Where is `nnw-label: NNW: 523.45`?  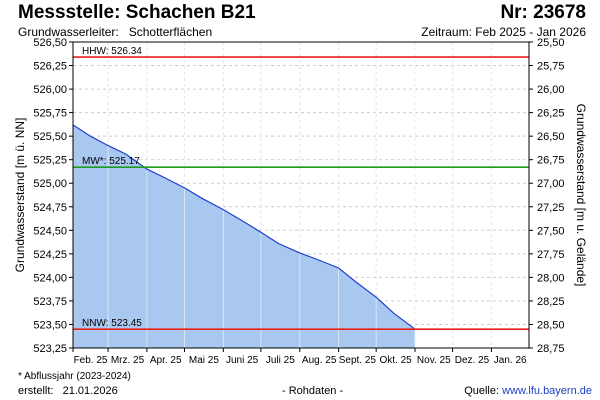 nnw-label: NNW: 523.45 is located at coordinates (112, 323).